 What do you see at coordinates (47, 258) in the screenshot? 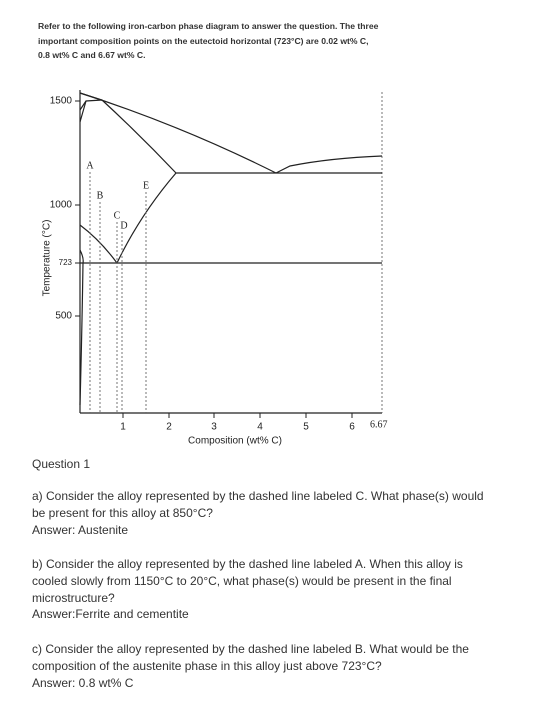
I see `y-axis-label: Temperature (°C)` at bounding box center [47, 258].